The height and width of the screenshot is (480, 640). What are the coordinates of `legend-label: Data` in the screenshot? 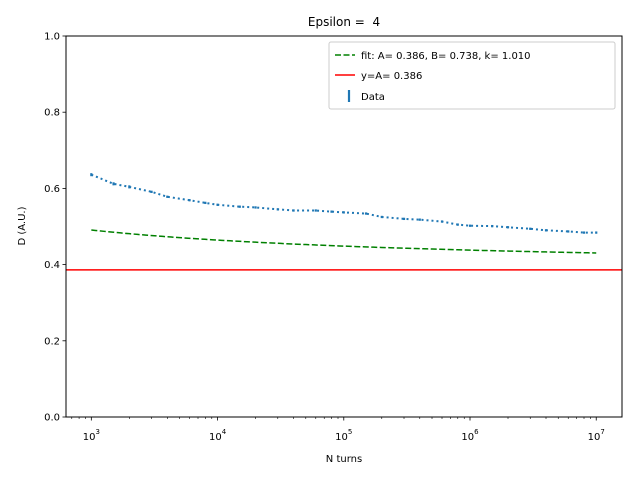 It's located at (373, 97).